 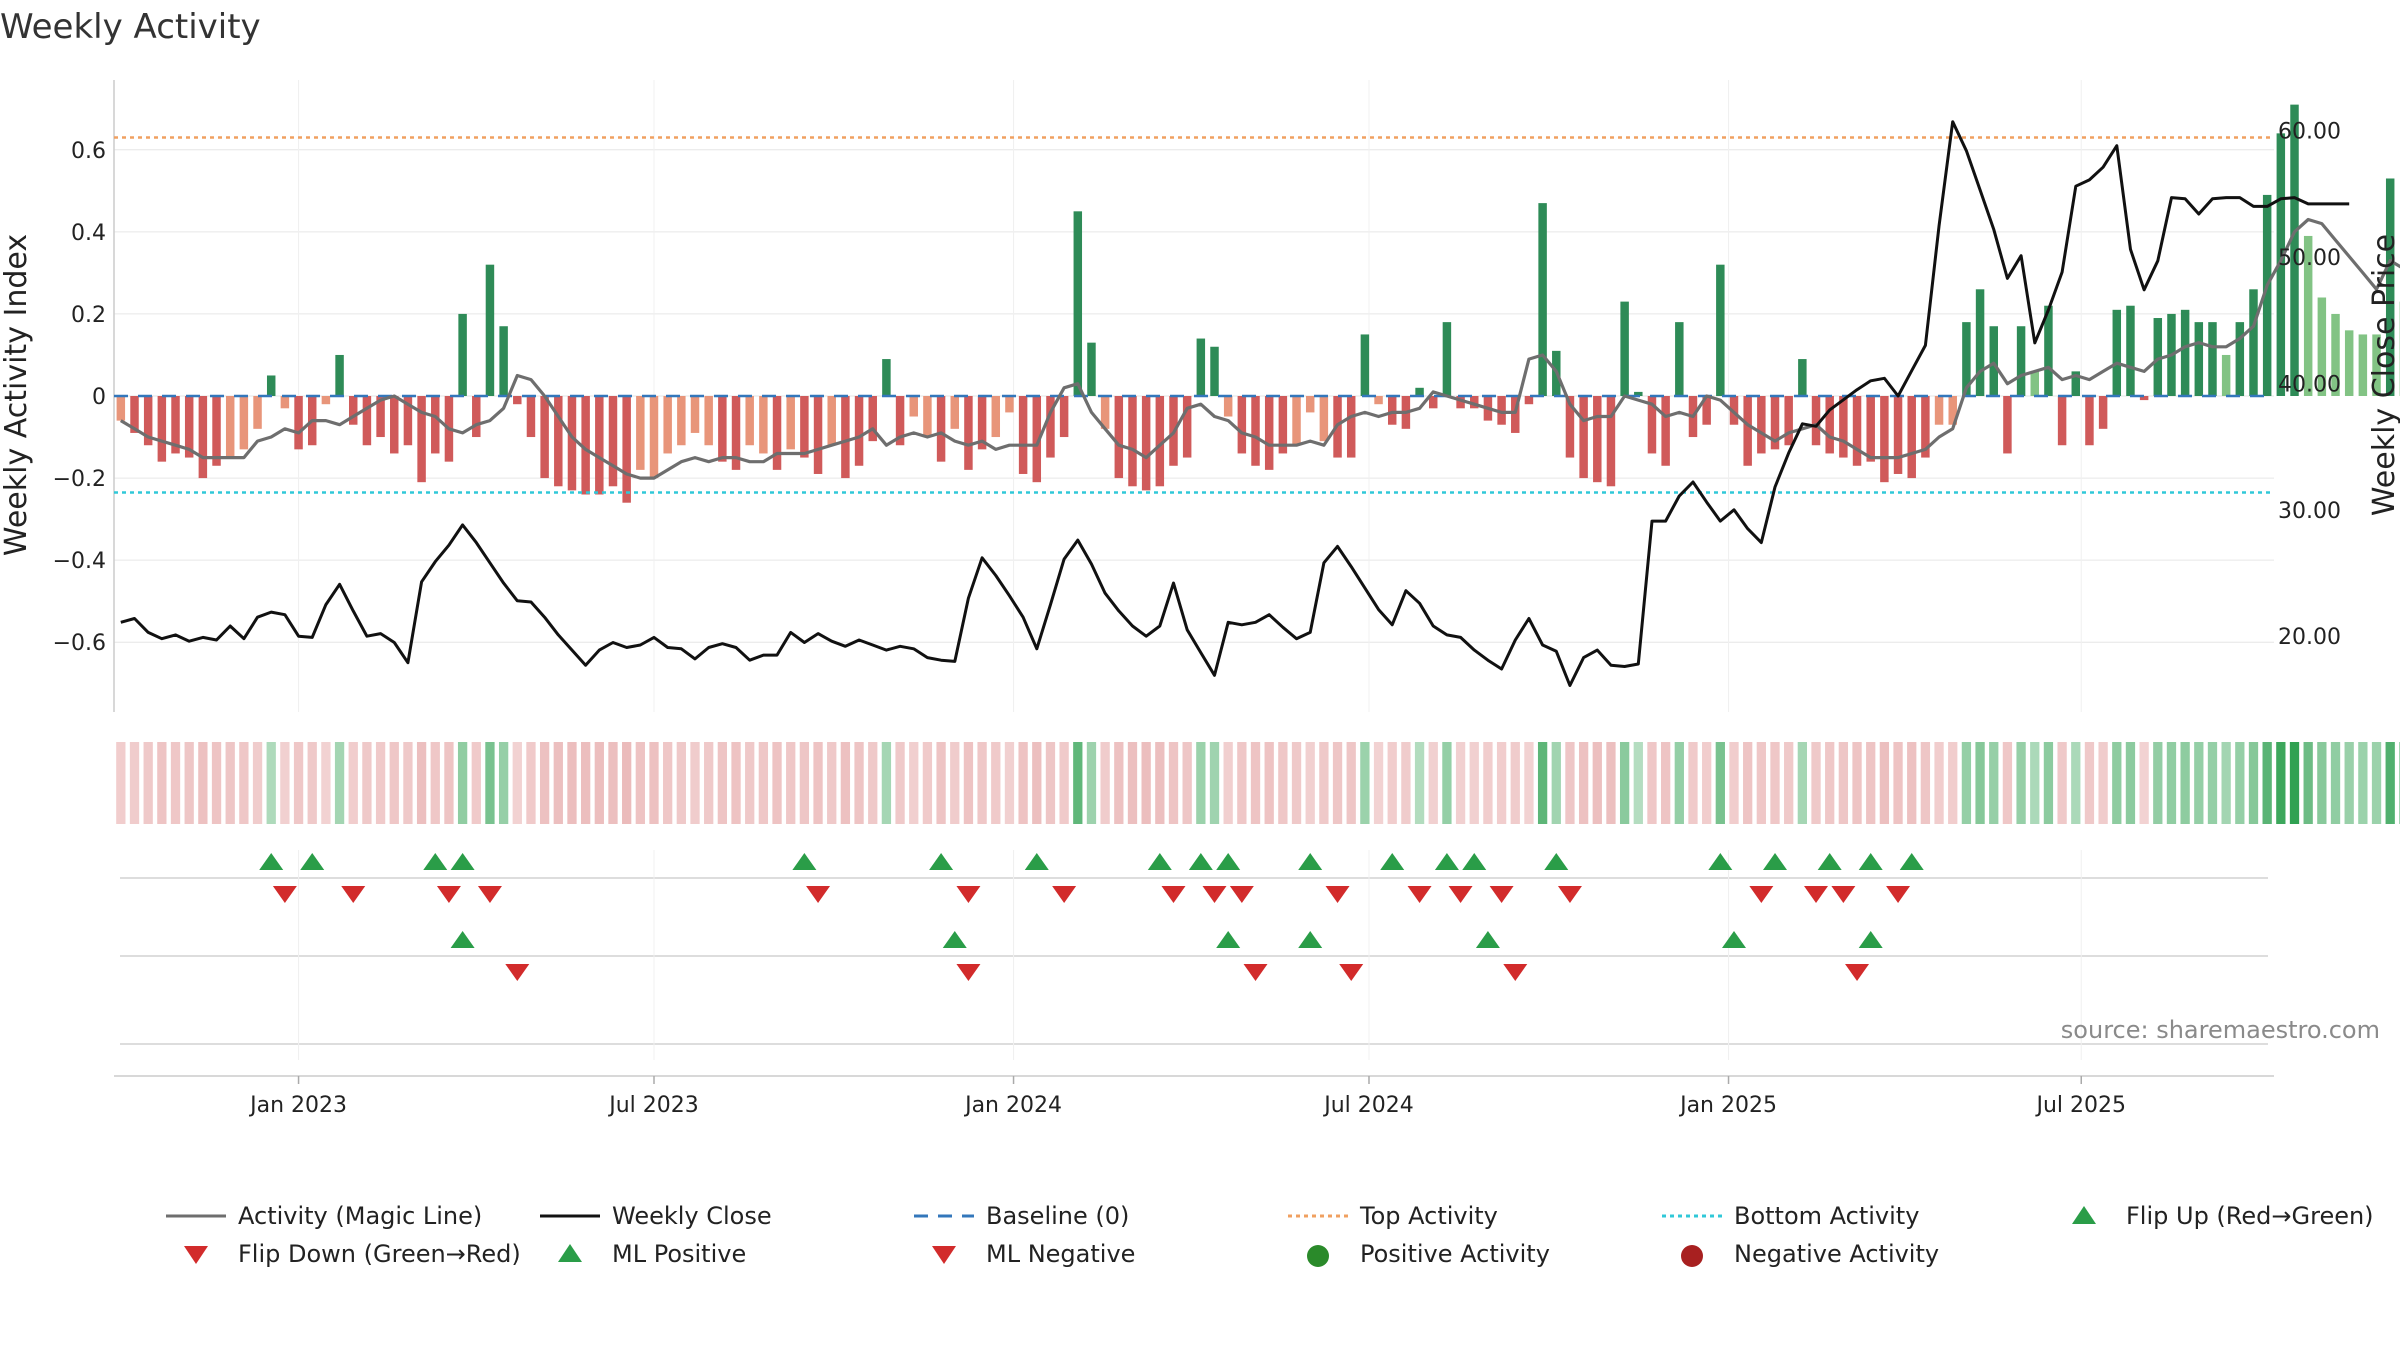 What do you see at coordinates (1727, 1105) in the screenshot?
I see `x-tick-label: Jan 2025` at bounding box center [1727, 1105].